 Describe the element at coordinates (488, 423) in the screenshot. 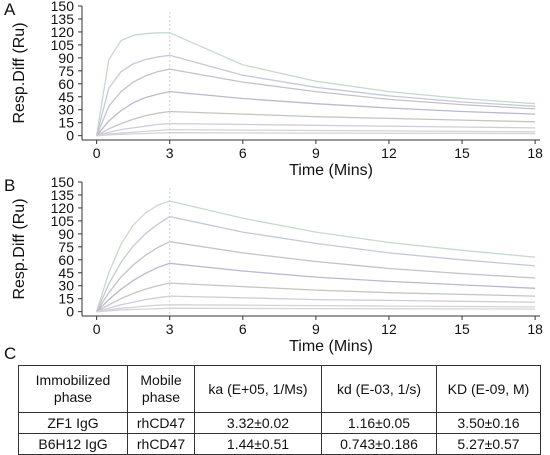

I see `table-cell: 3.50±0.16` at that location.